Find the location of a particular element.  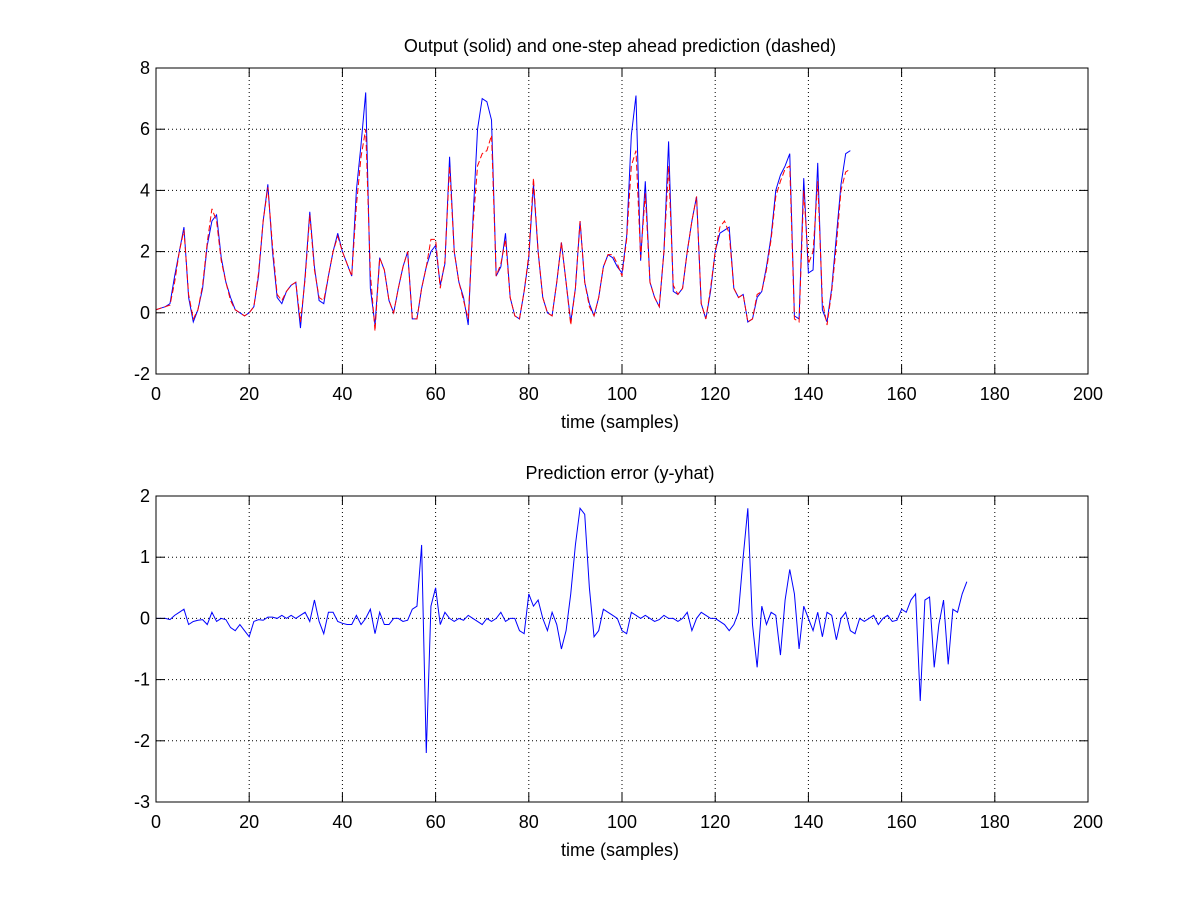

plot-title: Prediction error (y-yhat) is located at coordinates (619, 473).